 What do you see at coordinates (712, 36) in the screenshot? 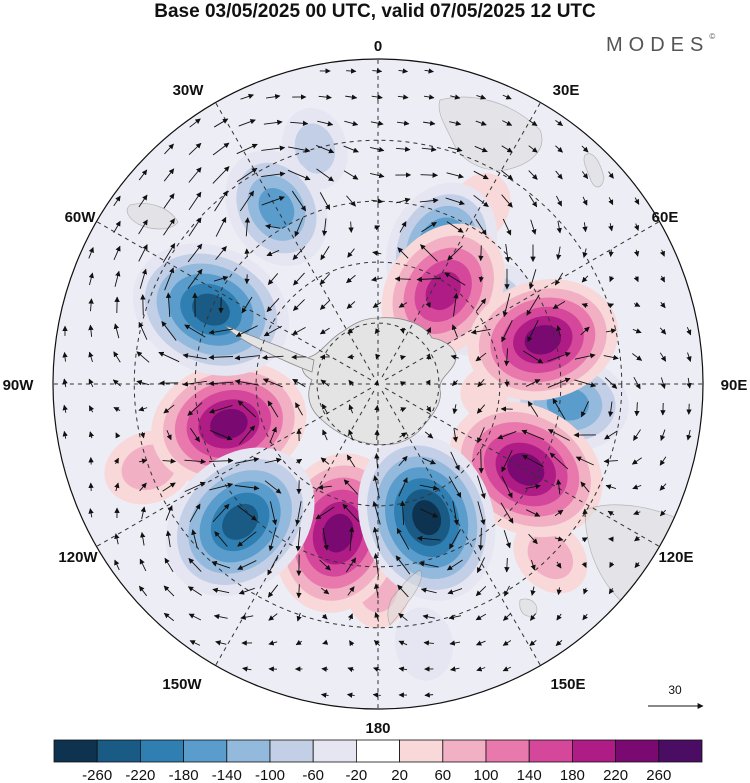
I see `copyright-mark: ©` at bounding box center [712, 36].